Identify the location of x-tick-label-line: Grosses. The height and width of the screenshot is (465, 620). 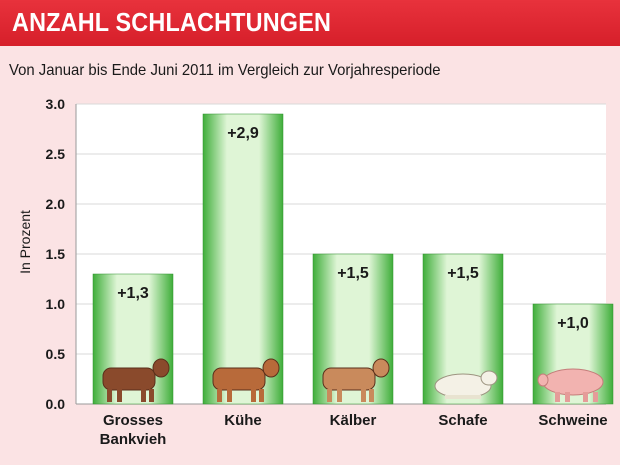
(133, 420).